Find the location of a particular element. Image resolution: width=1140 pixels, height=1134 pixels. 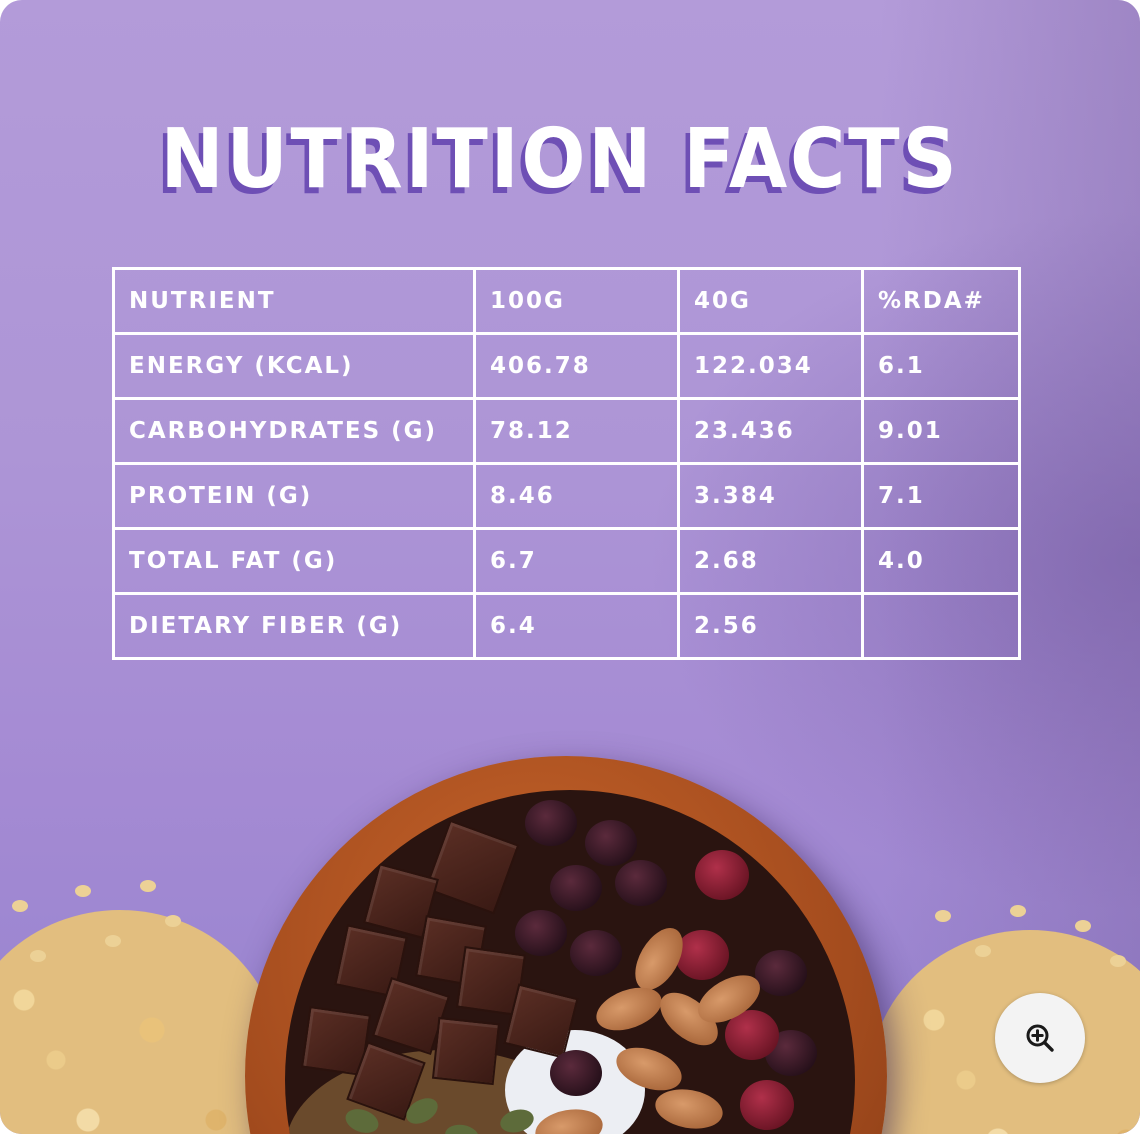

value-40g: 3.384 is located at coordinates (770, 496).